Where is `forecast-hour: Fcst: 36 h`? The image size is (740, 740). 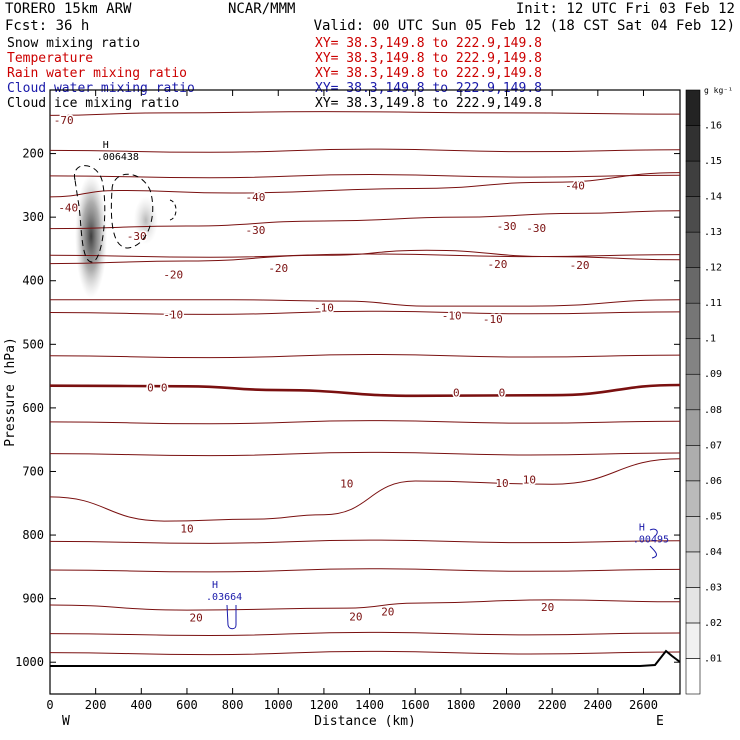
forecast-hour: Fcst: 36 h is located at coordinates (47, 26).